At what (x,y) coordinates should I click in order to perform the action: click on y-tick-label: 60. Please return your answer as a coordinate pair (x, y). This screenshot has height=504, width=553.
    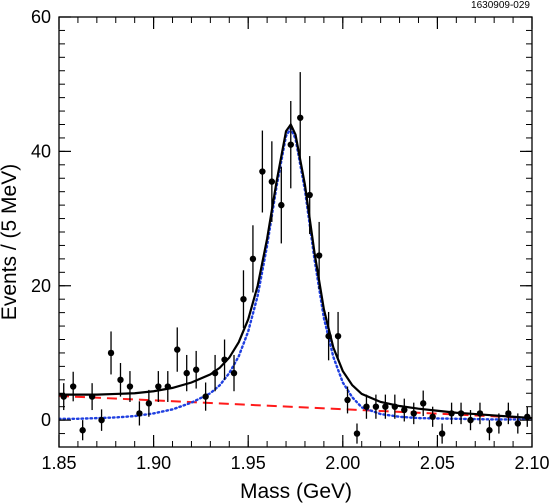
    Looking at the image, I should click on (41, 17).